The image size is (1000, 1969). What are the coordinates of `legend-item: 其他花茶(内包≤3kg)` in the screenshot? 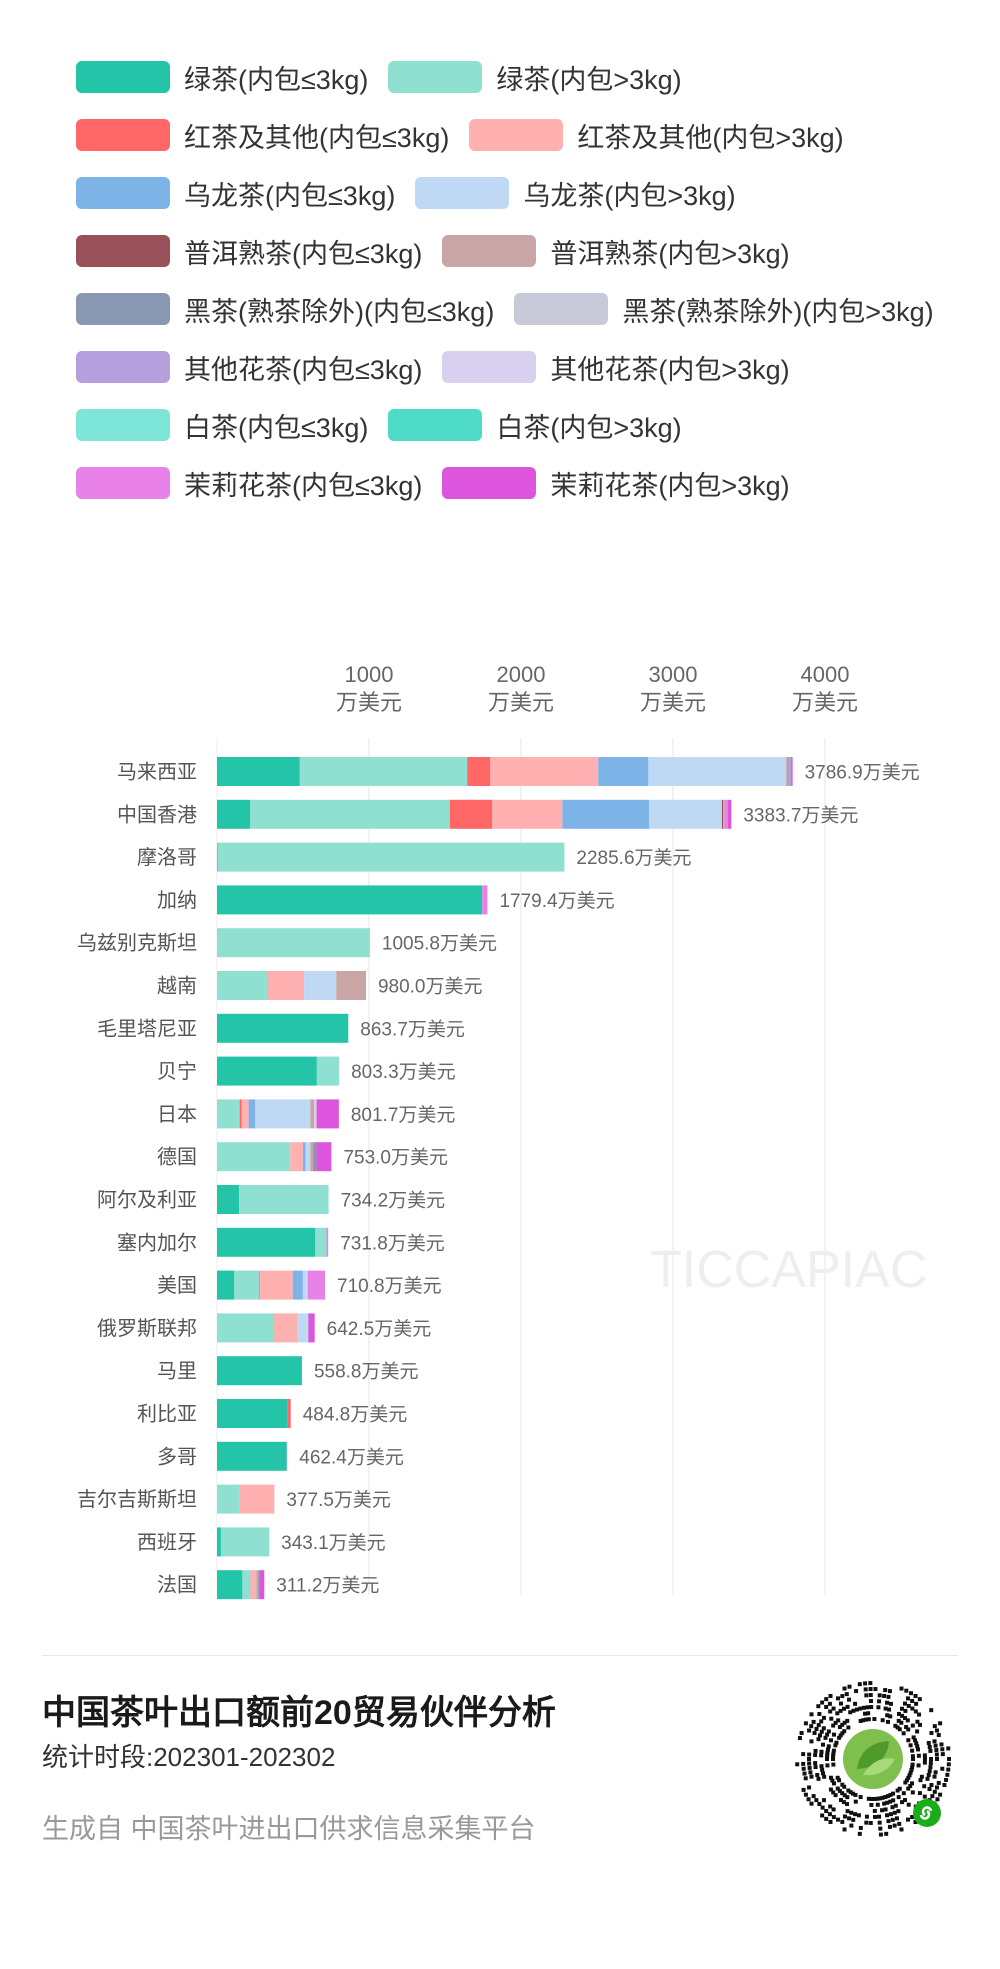 It's located at (249, 367).